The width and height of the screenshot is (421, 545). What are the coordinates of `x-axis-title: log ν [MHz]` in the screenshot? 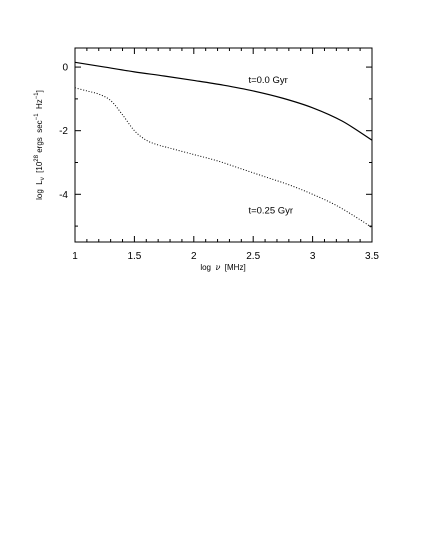 It's located at (222, 267).